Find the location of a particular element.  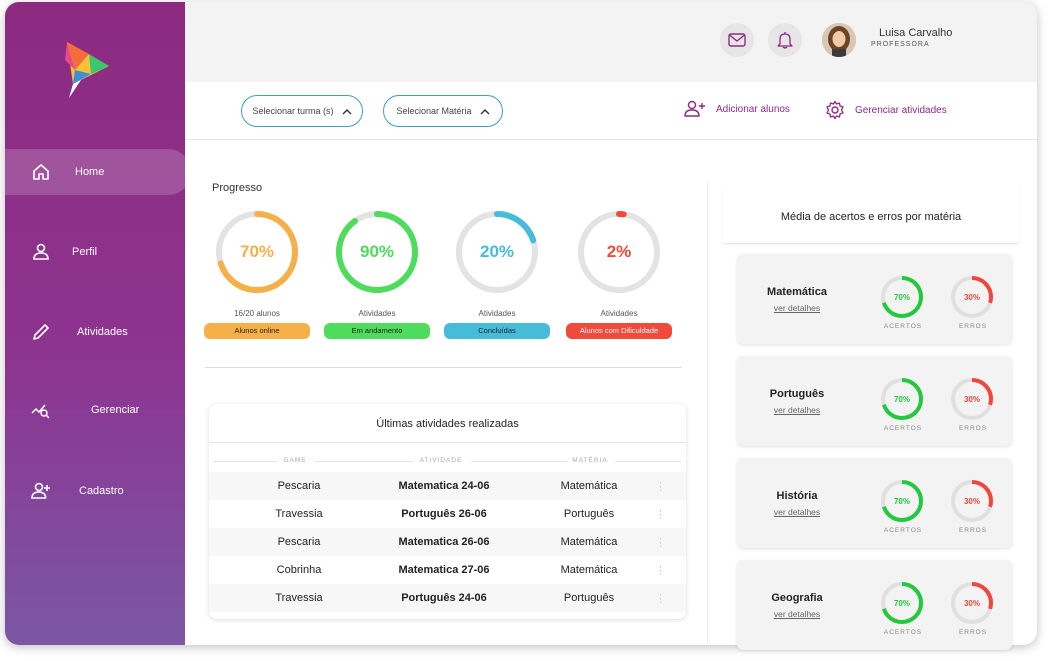

sidebar-item-gerenciar: Gerenciar is located at coordinates (95, 410).